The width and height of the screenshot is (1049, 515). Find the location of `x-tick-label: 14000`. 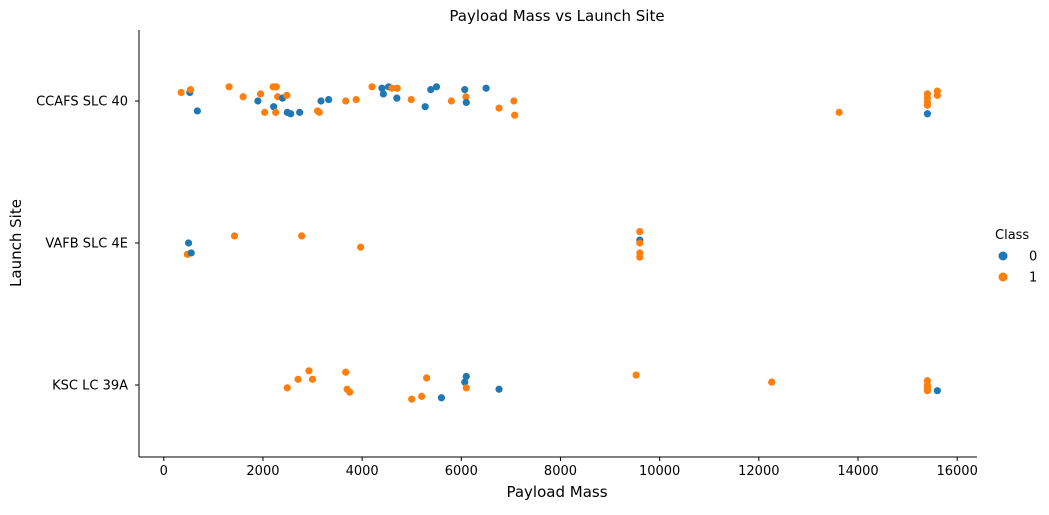

x-tick-label: 14000 is located at coordinates (857, 471).